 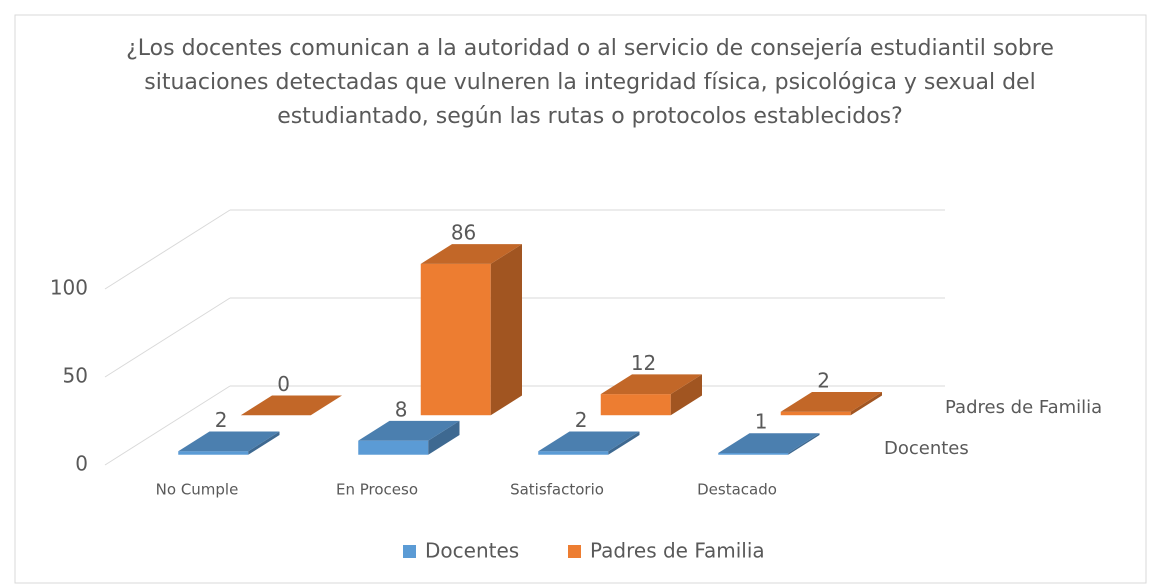 What do you see at coordinates (463, 233) in the screenshot?
I see `value-label: 86` at bounding box center [463, 233].